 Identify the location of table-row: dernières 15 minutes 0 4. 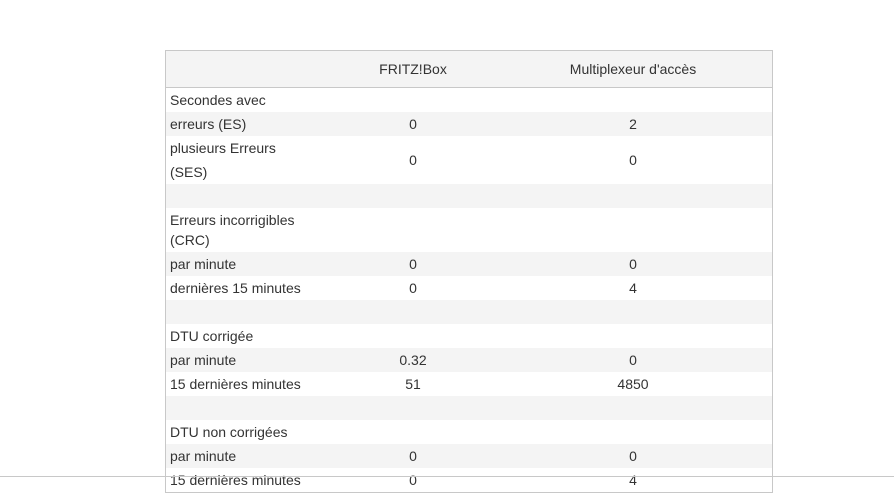
(469, 288).